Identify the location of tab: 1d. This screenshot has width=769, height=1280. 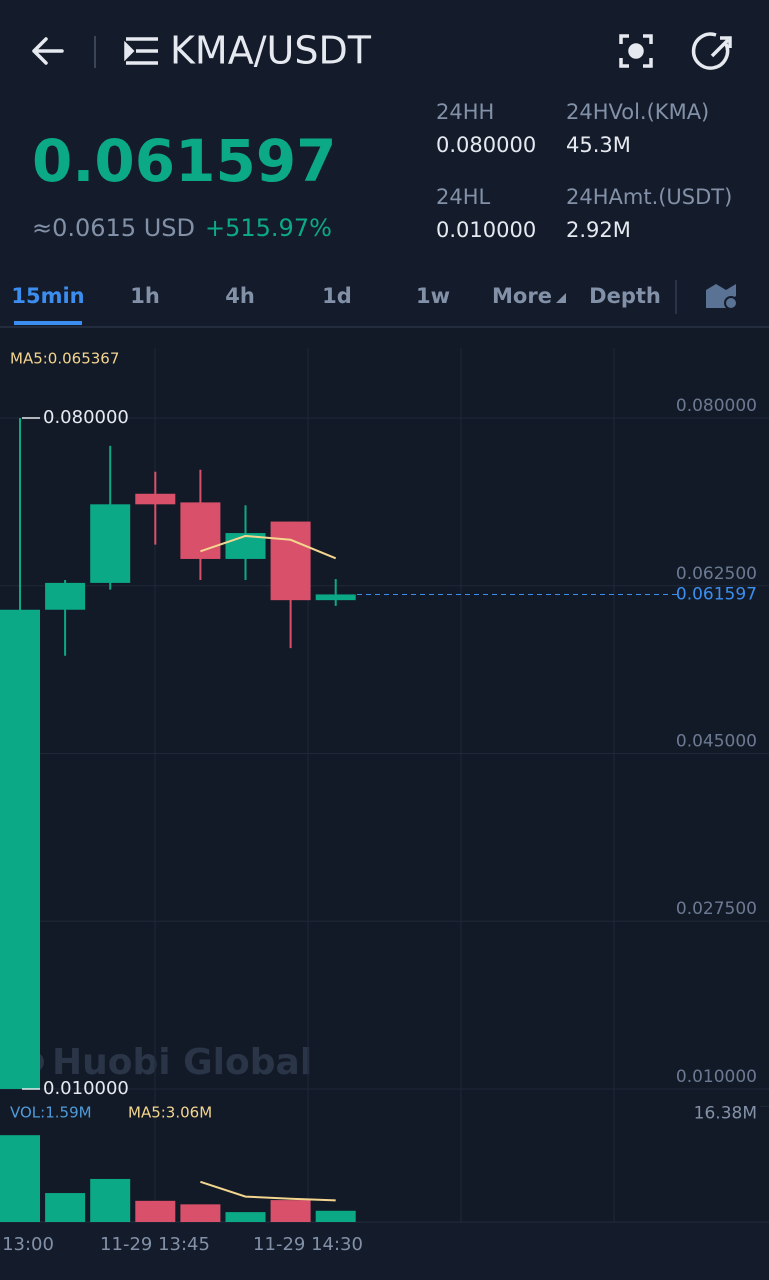
(337, 296).